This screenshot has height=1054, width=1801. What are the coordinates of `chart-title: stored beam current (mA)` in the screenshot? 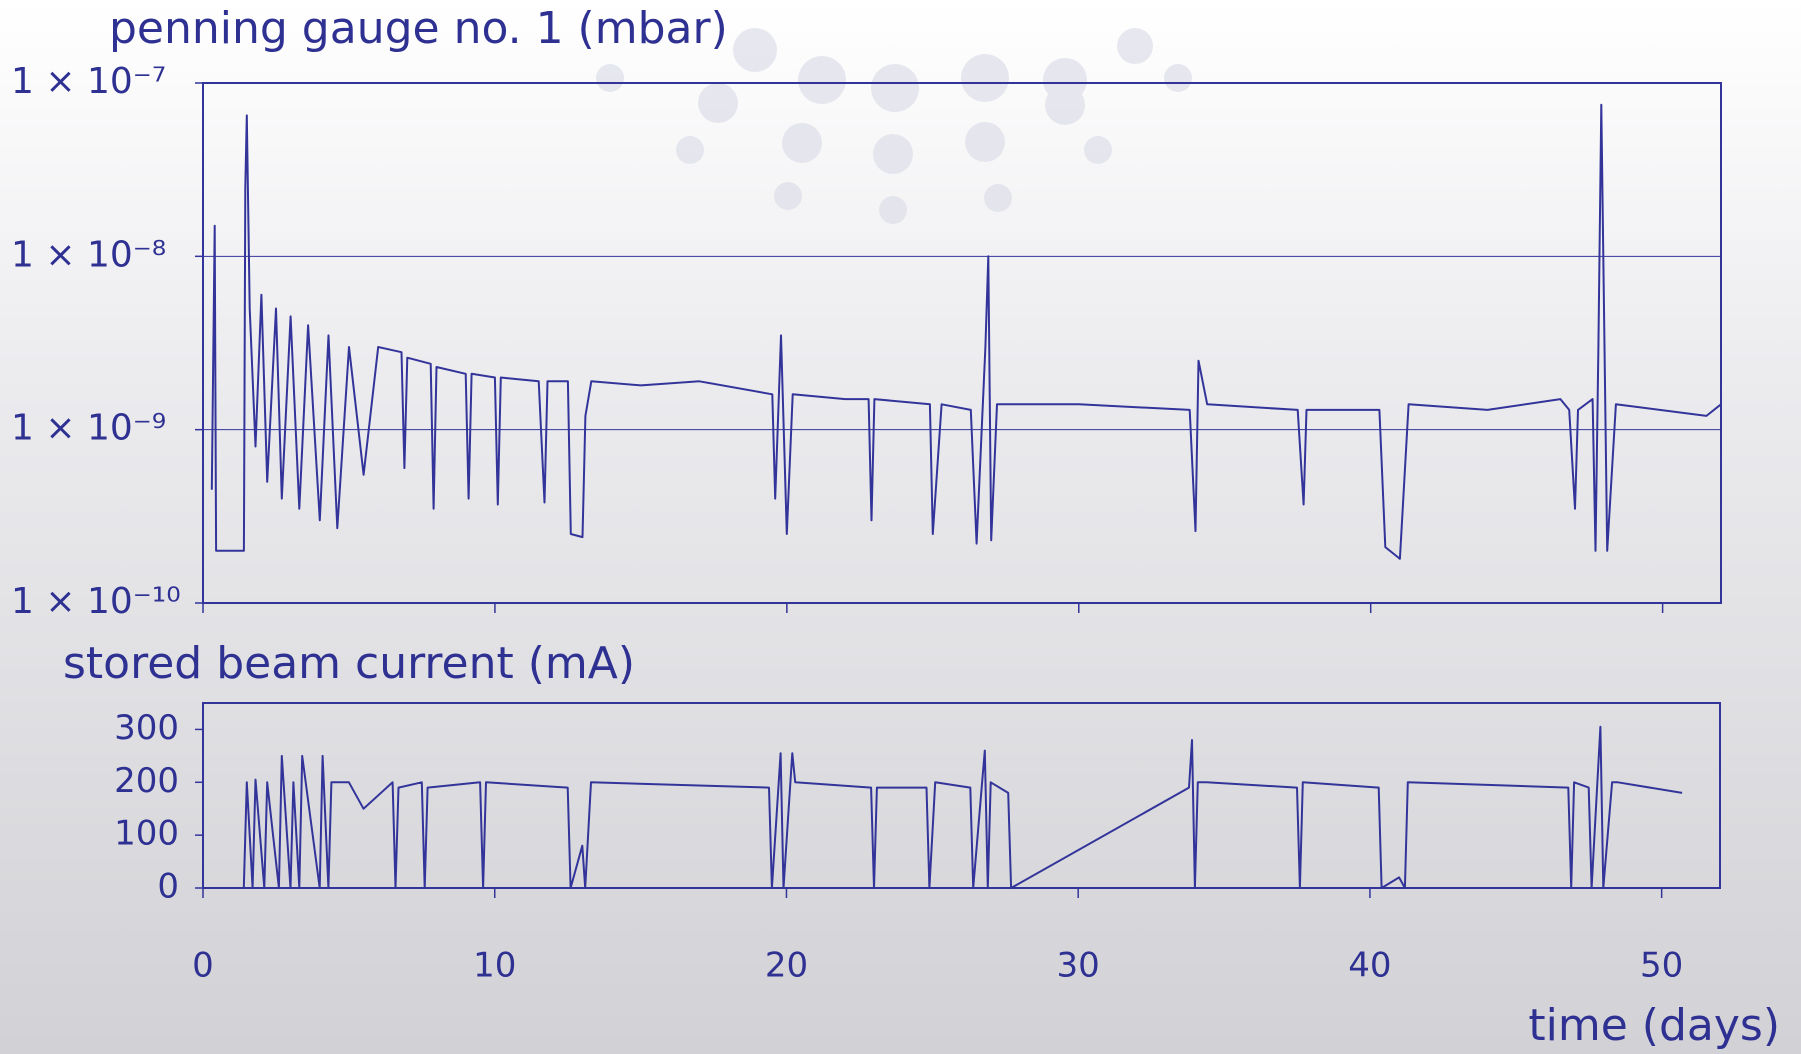 It's located at (349, 663).